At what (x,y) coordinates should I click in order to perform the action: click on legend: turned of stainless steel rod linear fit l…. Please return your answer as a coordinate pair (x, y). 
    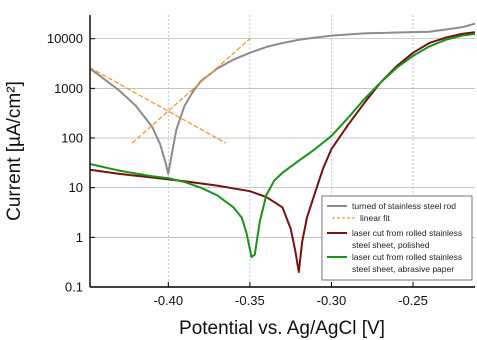
    Looking at the image, I should click on (397, 238).